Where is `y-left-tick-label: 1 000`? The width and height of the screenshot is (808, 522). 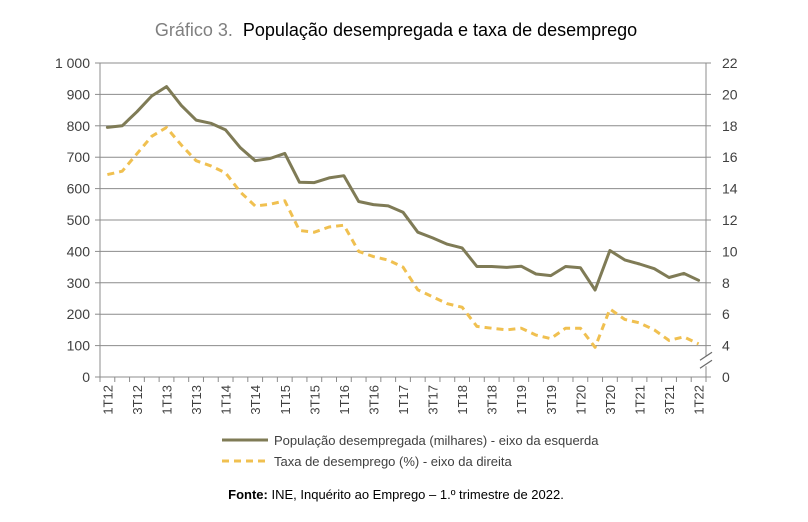
y-left-tick-label: 1 000 is located at coordinates (72, 63).